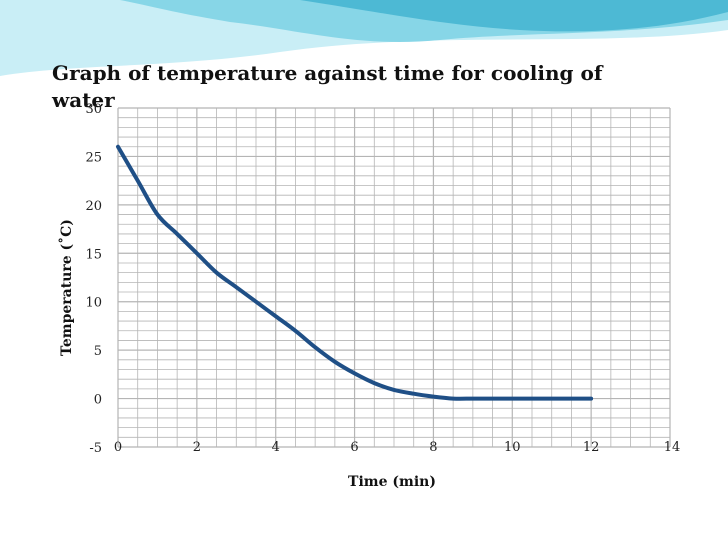 The height and width of the screenshot is (546, 728). Describe the element at coordinates (397, 447) in the screenshot. I see `x-axis-ticks: 0 2 4 6 8 10 12 14` at that location.